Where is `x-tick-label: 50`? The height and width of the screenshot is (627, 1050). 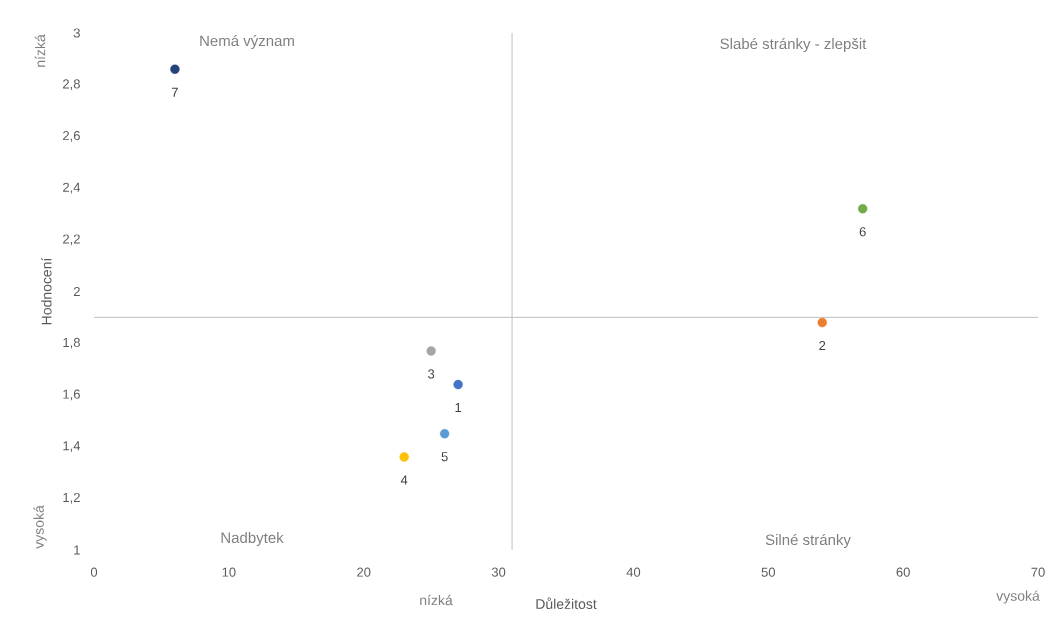 x-tick-label: 50 is located at coordinates (768, 572).